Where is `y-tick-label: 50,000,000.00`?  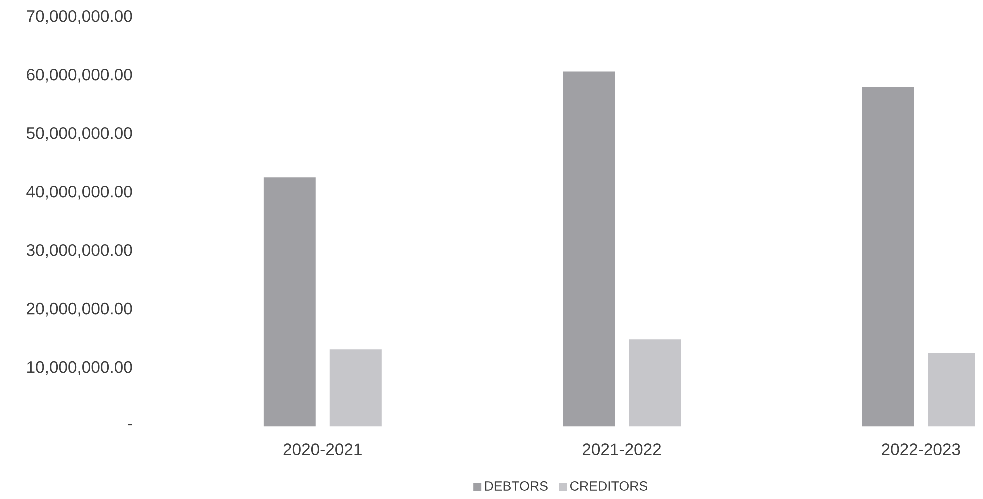 y-tick-label: 50,000,000.00 is located at coordinates (79, 135).